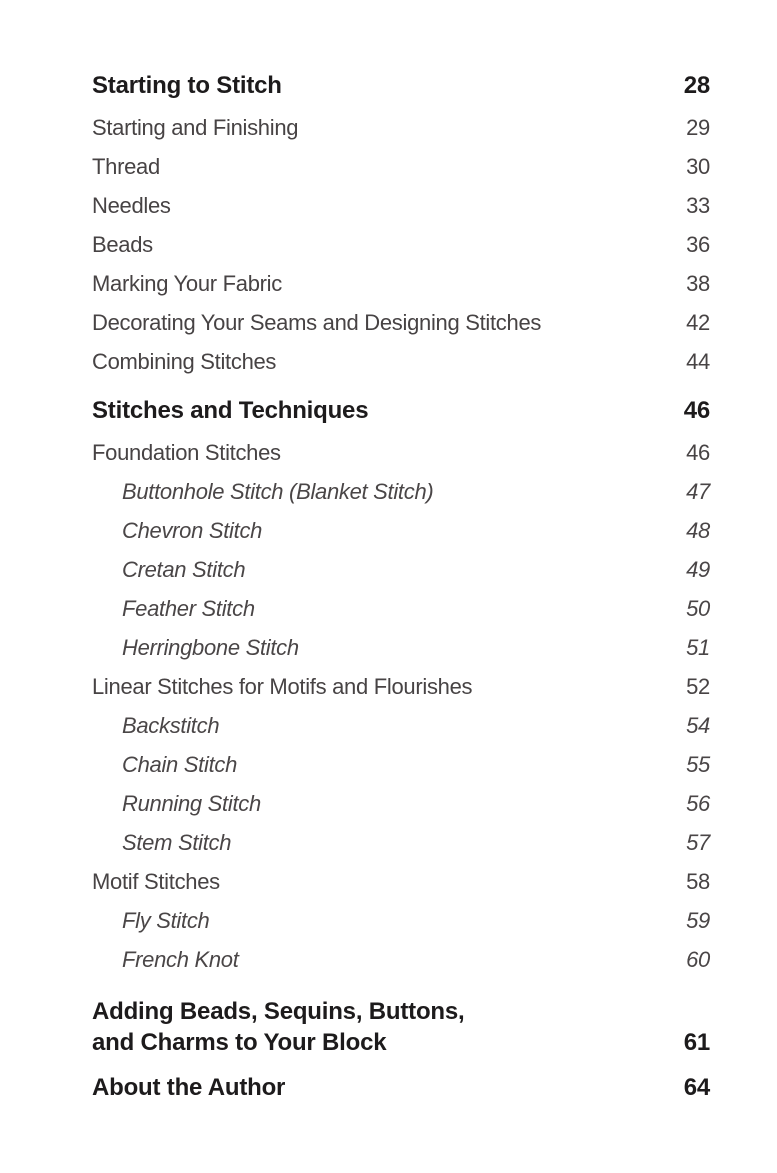 The image size is (777, 1173). What do you see at coordinates (401, 764) in the screenshot?
I see `toc-row: Chain Stitch 55` at bounding box center [401, 764].